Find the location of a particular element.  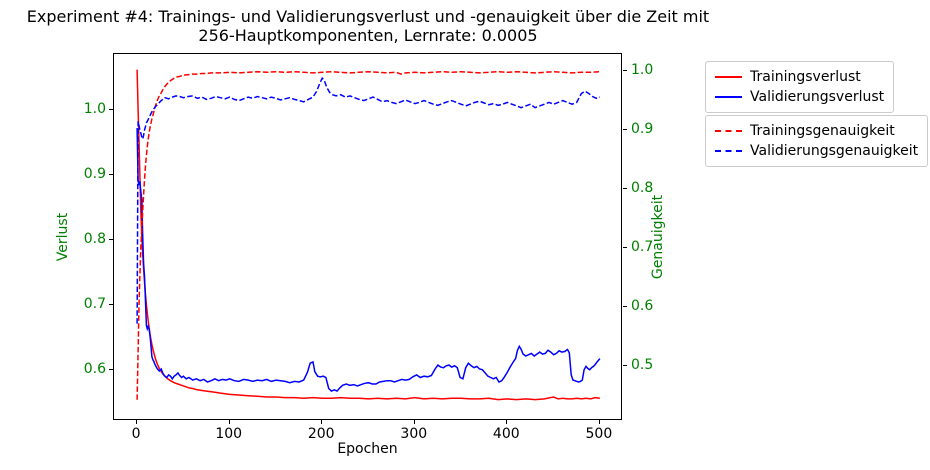

legend-item-trainingsverlust: Trainingsverlust is located at coordinates (799, 77).